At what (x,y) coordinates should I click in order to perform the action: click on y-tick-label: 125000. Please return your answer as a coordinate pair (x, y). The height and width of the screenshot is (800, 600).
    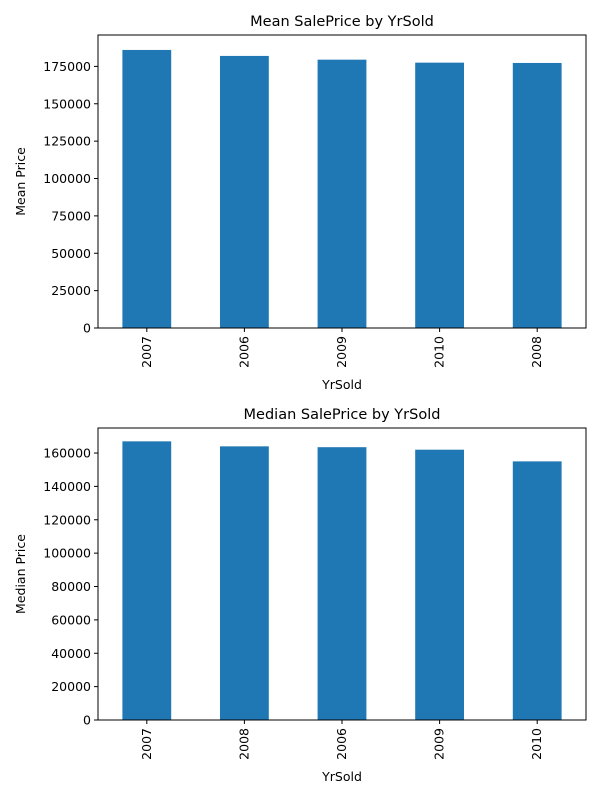
    Looking at the image, I should click on (67, 141).